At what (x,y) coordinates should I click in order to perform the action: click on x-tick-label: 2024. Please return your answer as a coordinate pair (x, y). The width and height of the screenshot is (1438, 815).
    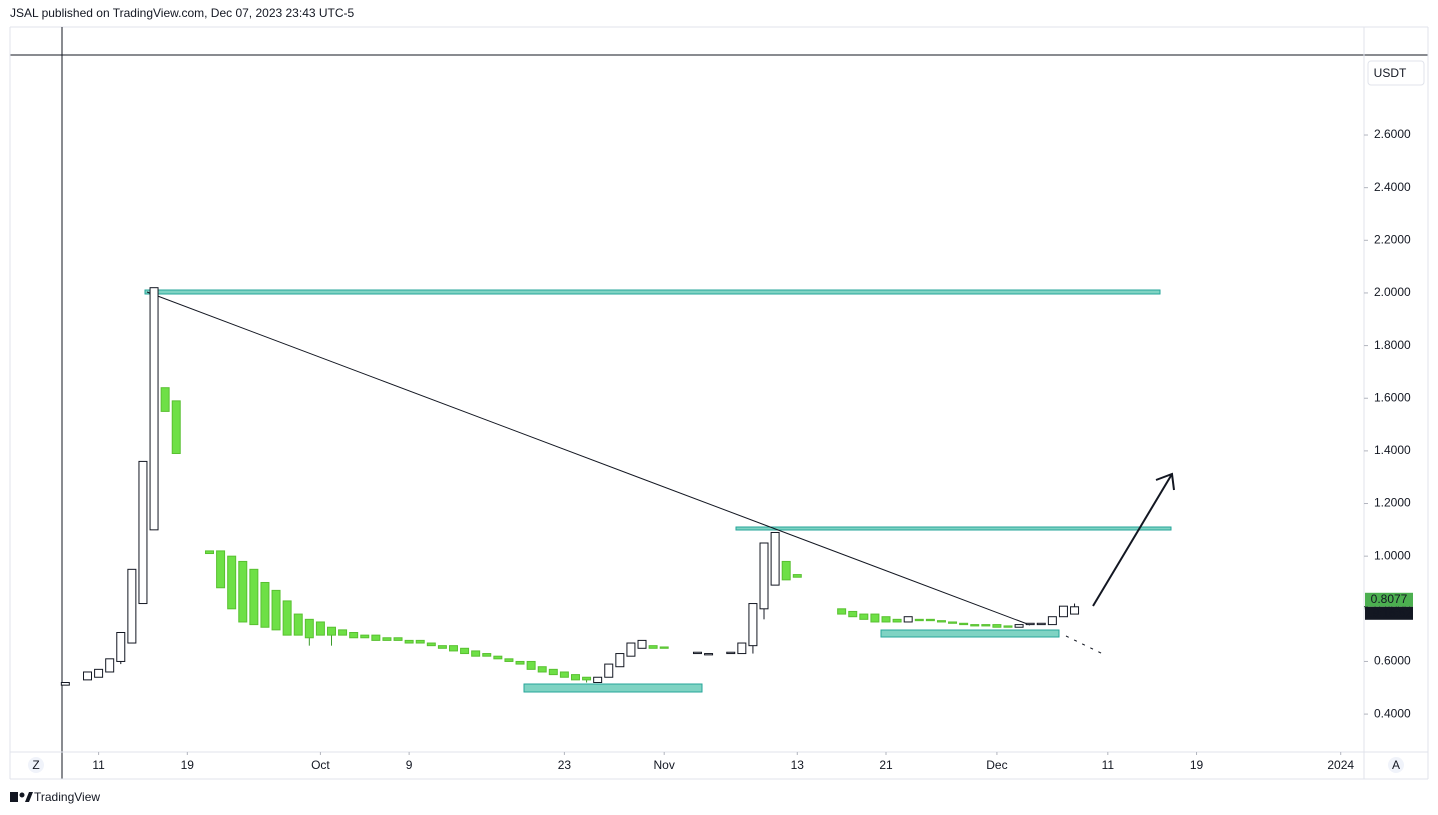
    Looking at the image, I should click on (1340, 765).